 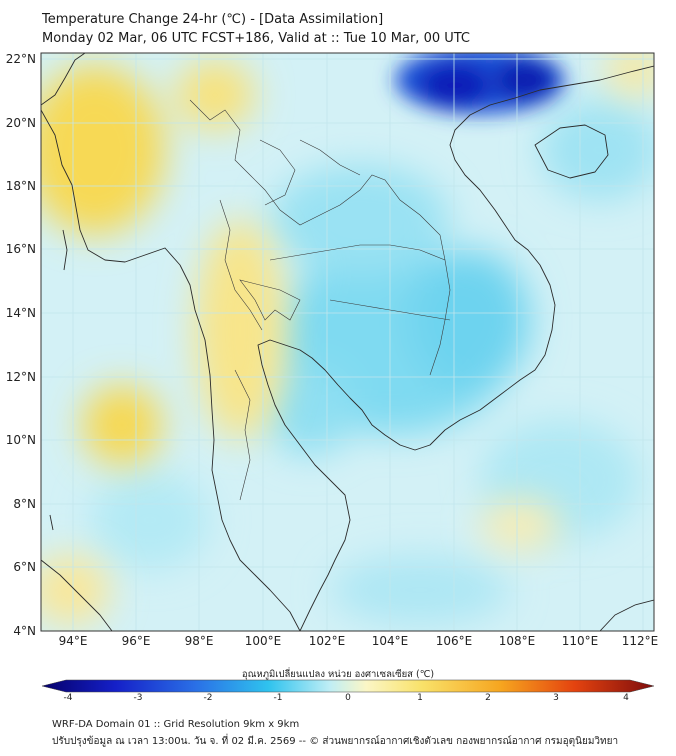 What do you see at coordinates (277, 172) in the screenshot?
I see `border-thai-north` at bounding box center [277, 172].